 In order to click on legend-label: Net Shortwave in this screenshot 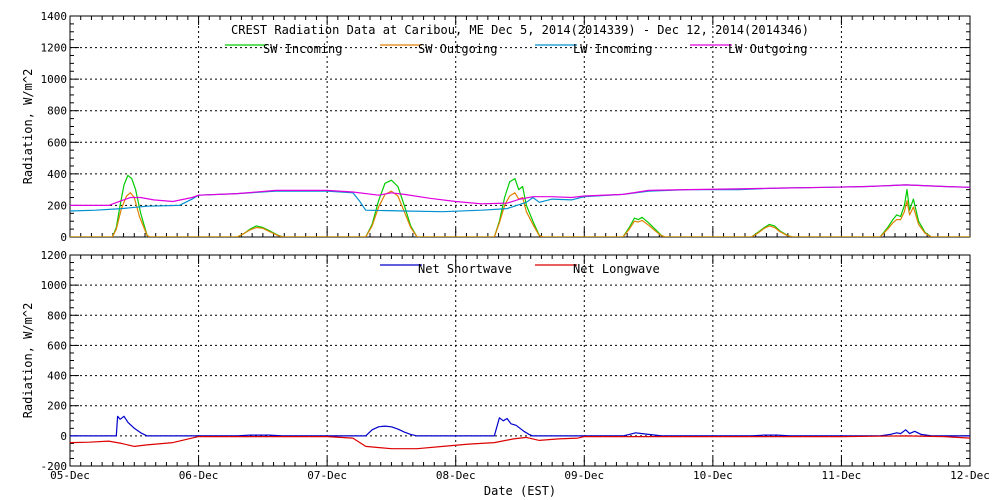, I will do `click(465, 269)`.